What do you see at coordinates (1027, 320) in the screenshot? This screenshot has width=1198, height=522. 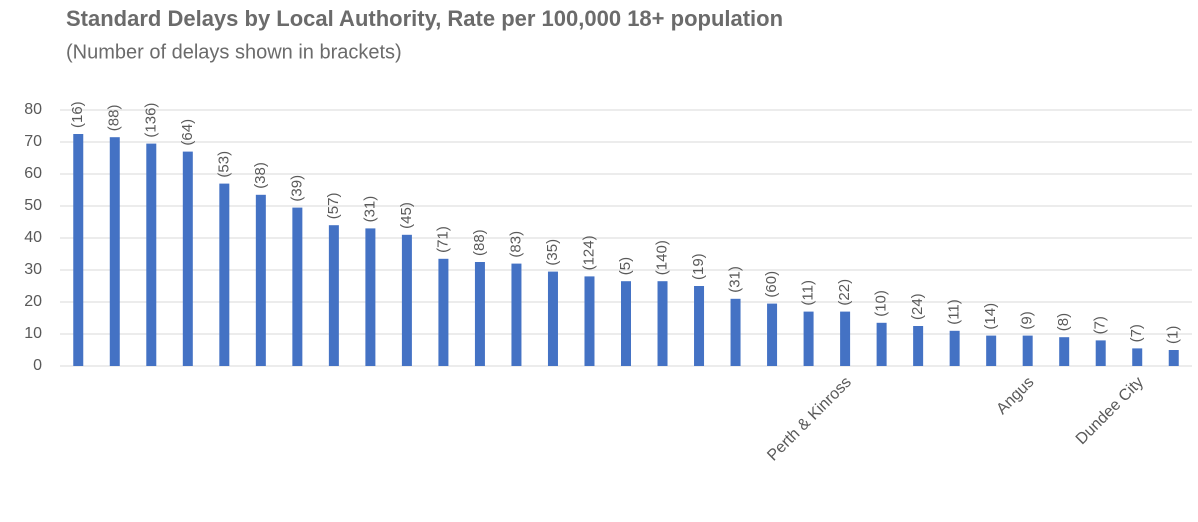 I see `count-label: (9)` at bounding box center [1027, 320].